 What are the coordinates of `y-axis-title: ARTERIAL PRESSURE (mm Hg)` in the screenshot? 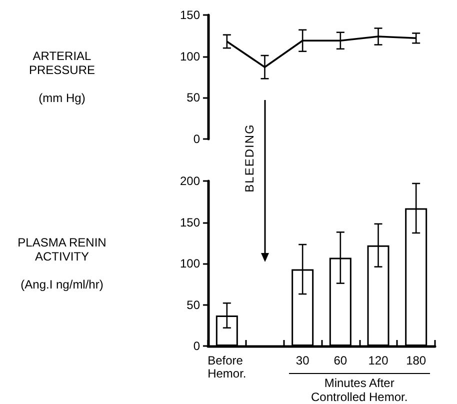 It's located at (62, 77).